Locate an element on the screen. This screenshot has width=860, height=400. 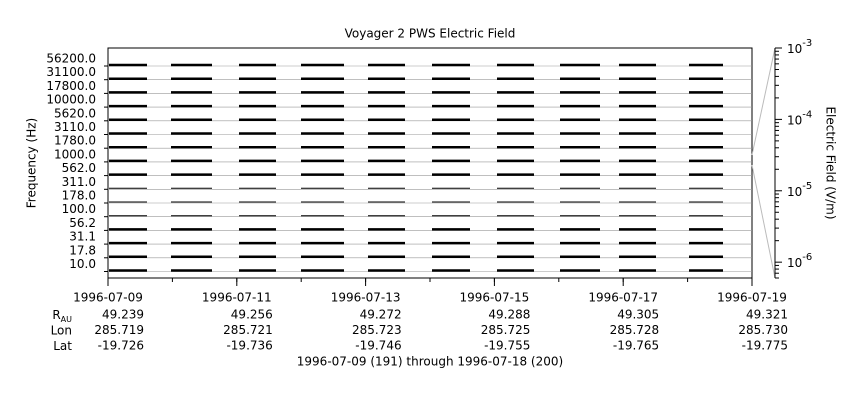
x-tick-label: 1996-07-19 is located at coordinates (752, 298).